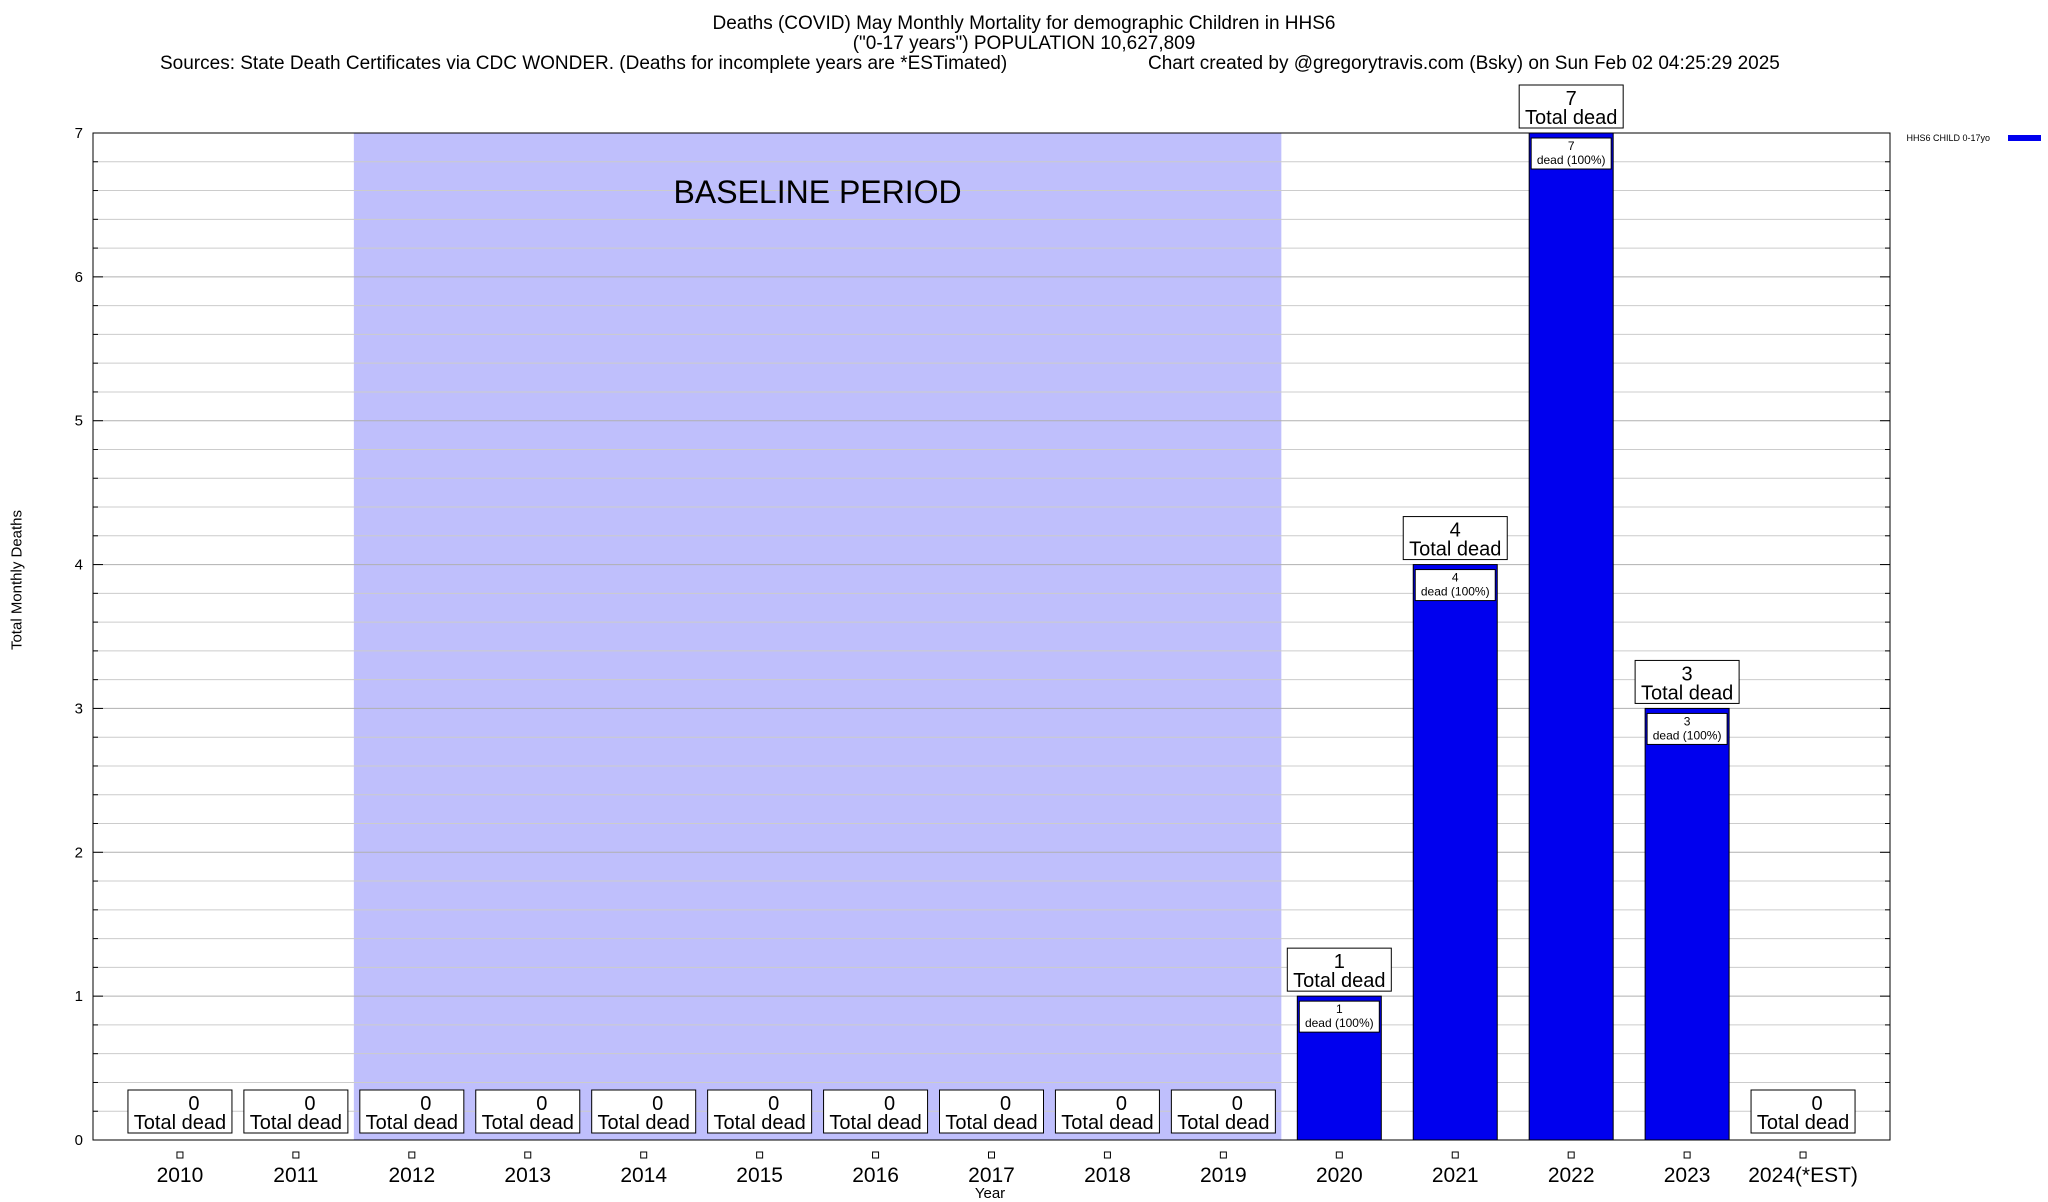  What do you see at coordinates (990, 1193) in the screenshot?
I see `x-axis-label: Year` at bounding box center [990, 1193].